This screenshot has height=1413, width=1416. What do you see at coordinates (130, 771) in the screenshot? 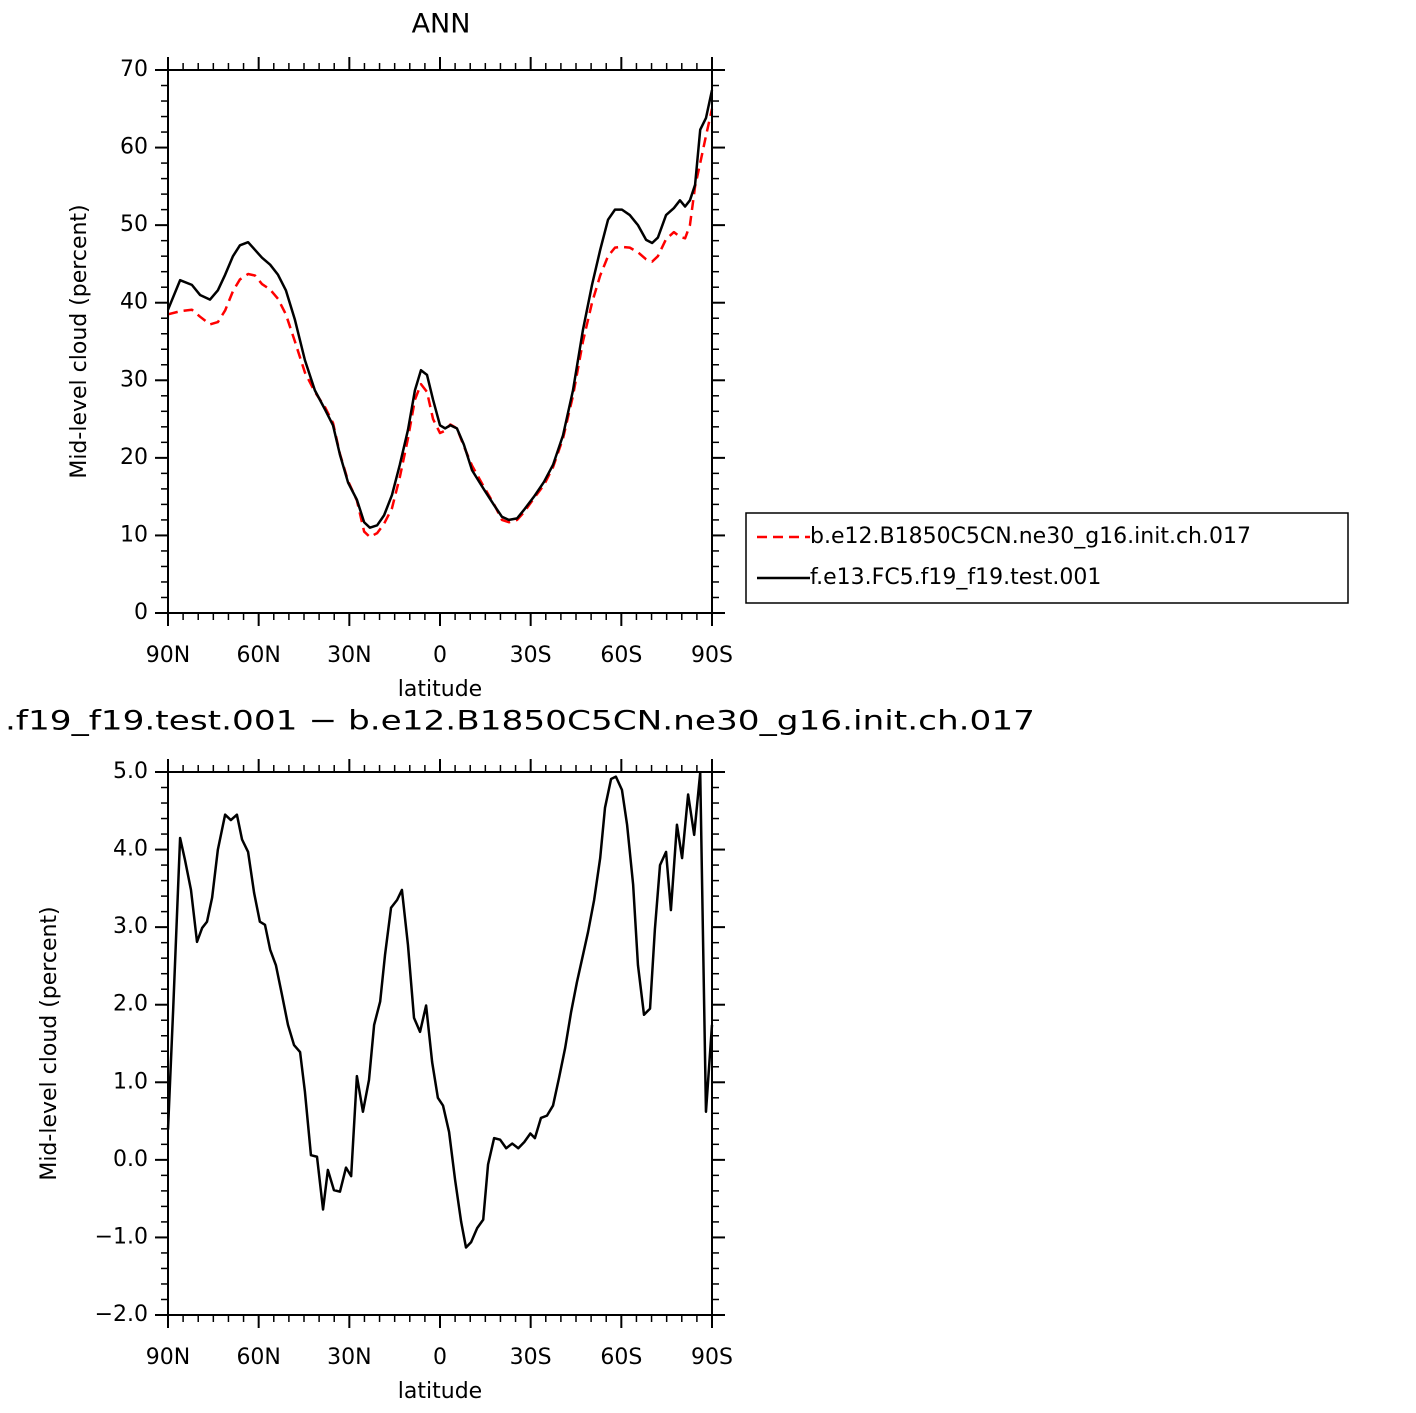
I see `y-tick-label: 5.0` at bounding box center [130, 771].